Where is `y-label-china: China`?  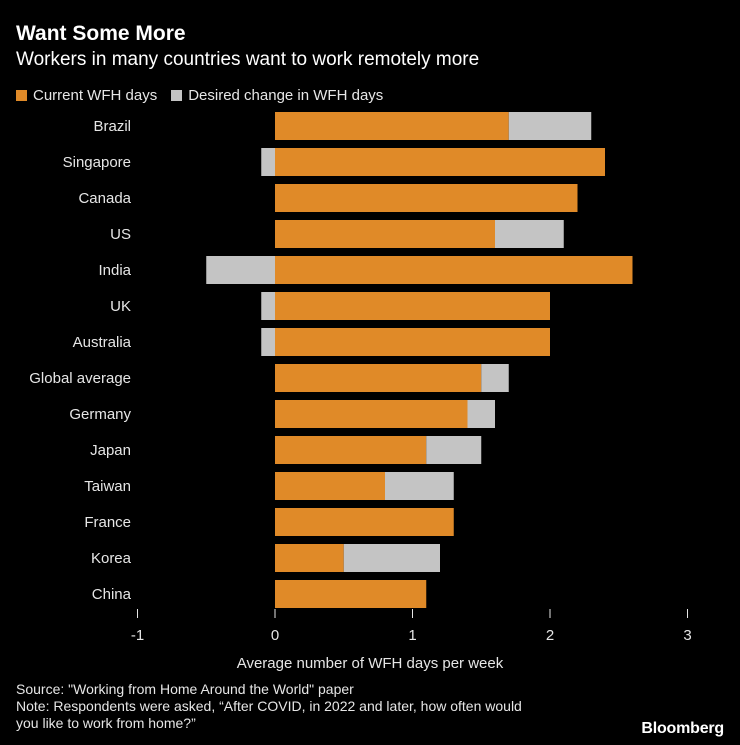 y-label-china: China is located at coordinates (112, 594).